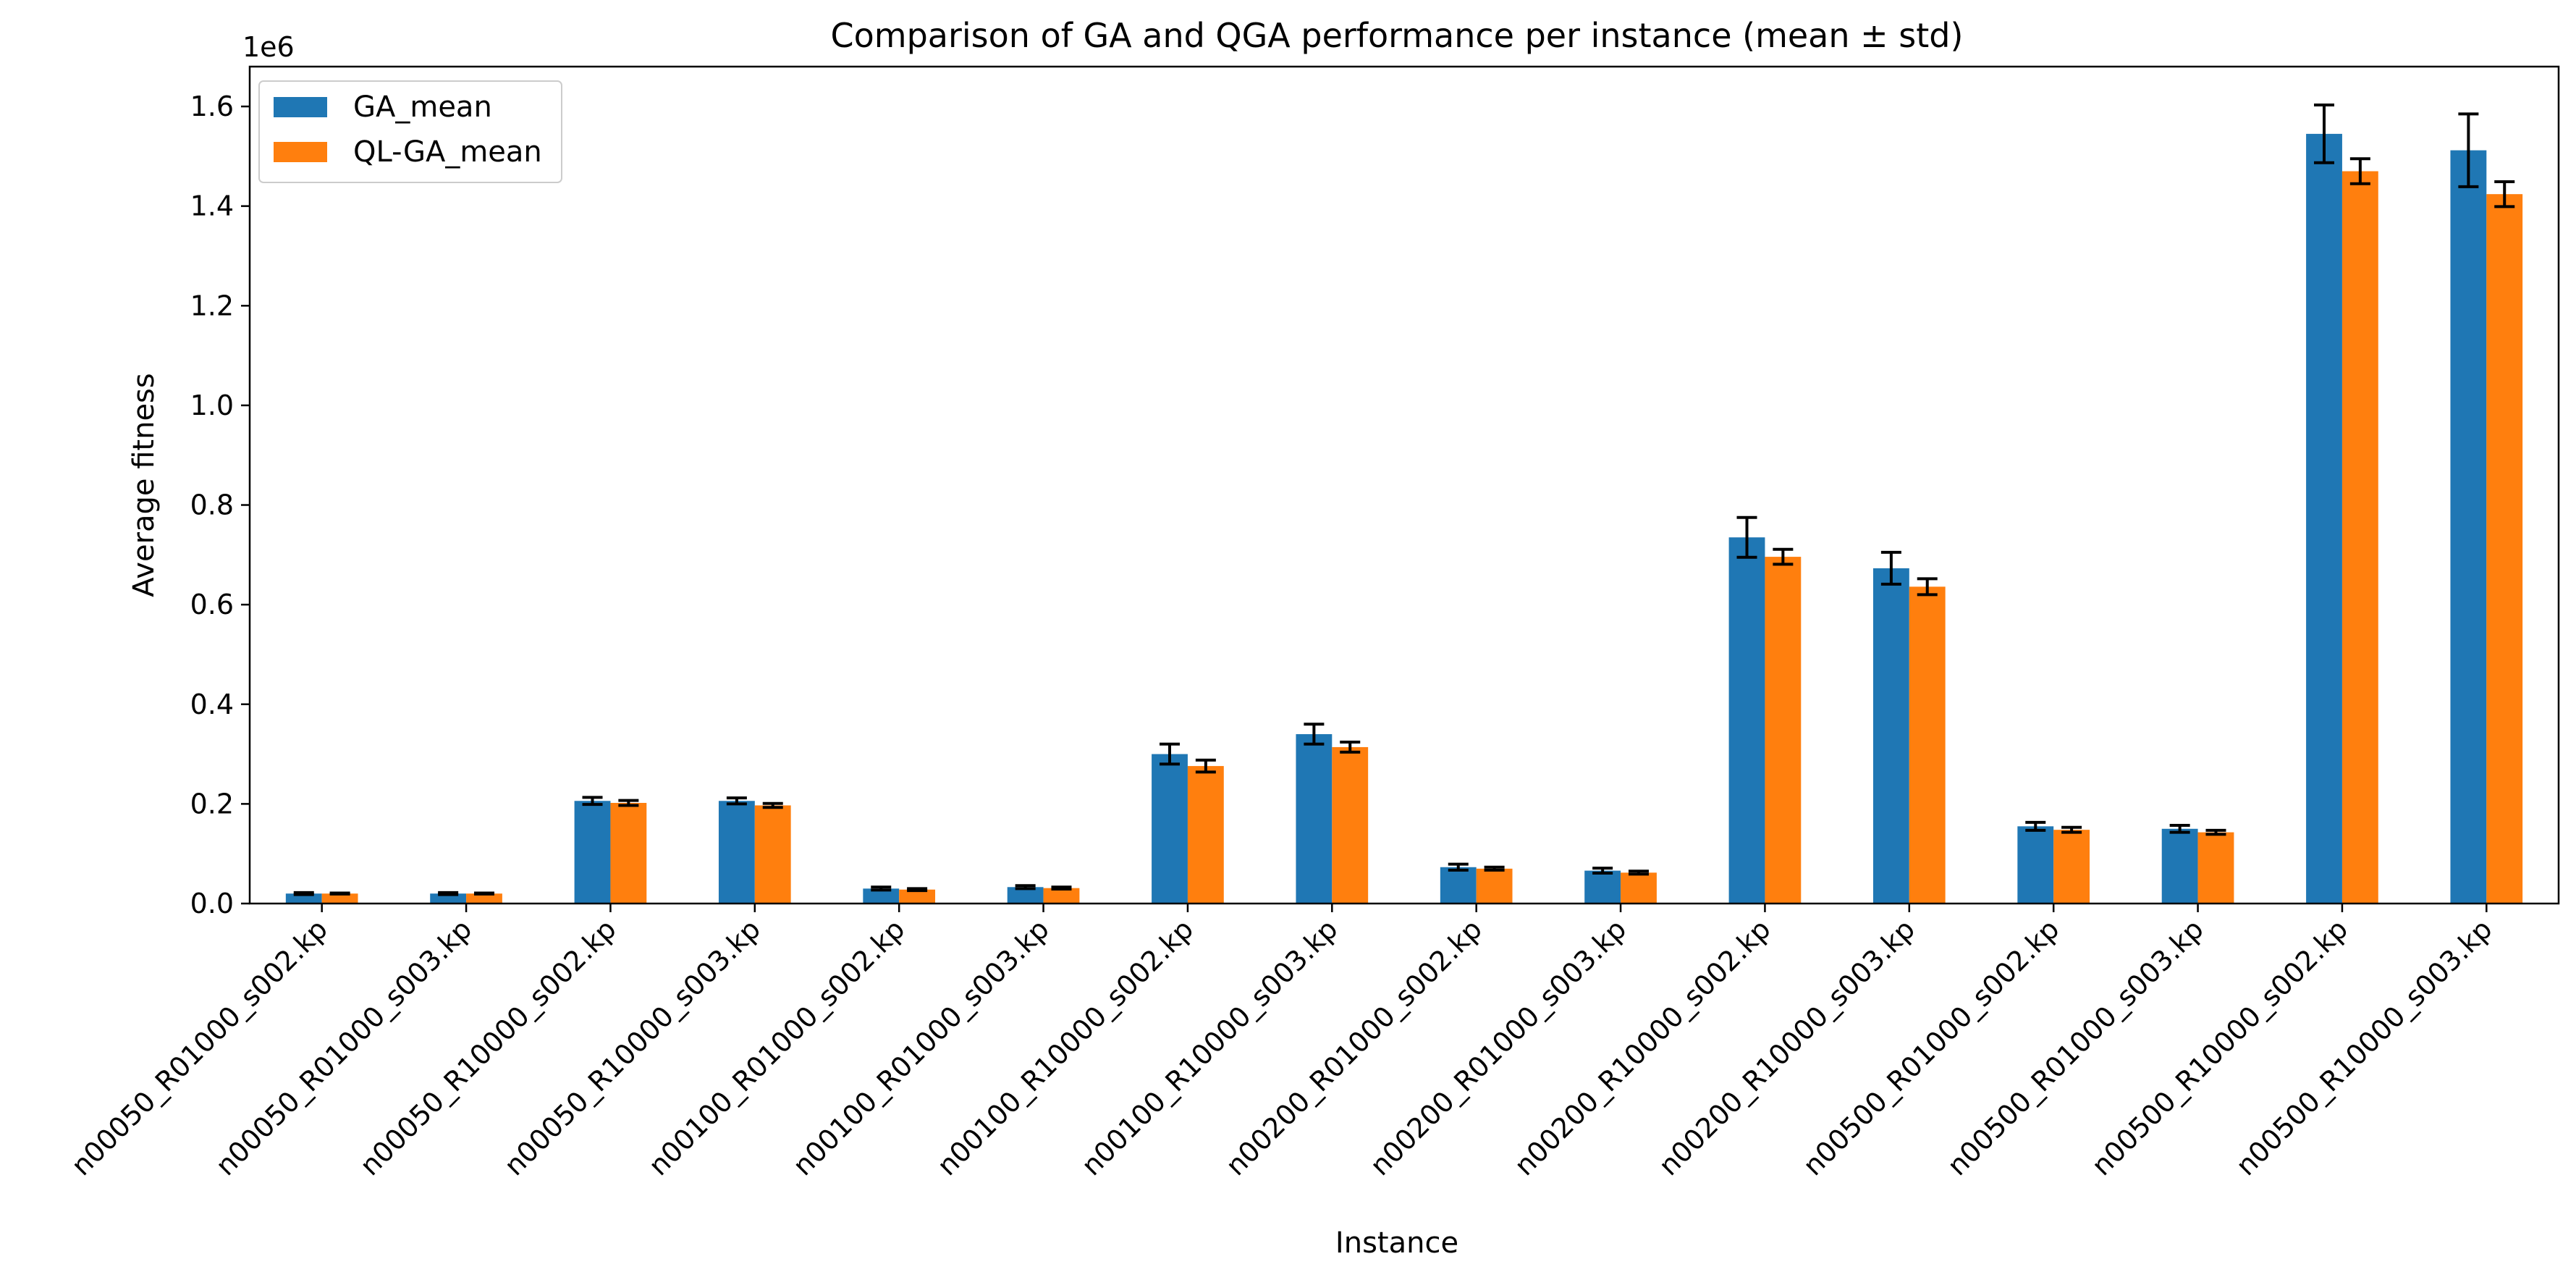 This screenshot has height=1280, width=2576. Describe the element at coordinates (2365, 1047) in the screenshot. I see `x-tick-label: n00500_R10000_s003.kp` at that location.